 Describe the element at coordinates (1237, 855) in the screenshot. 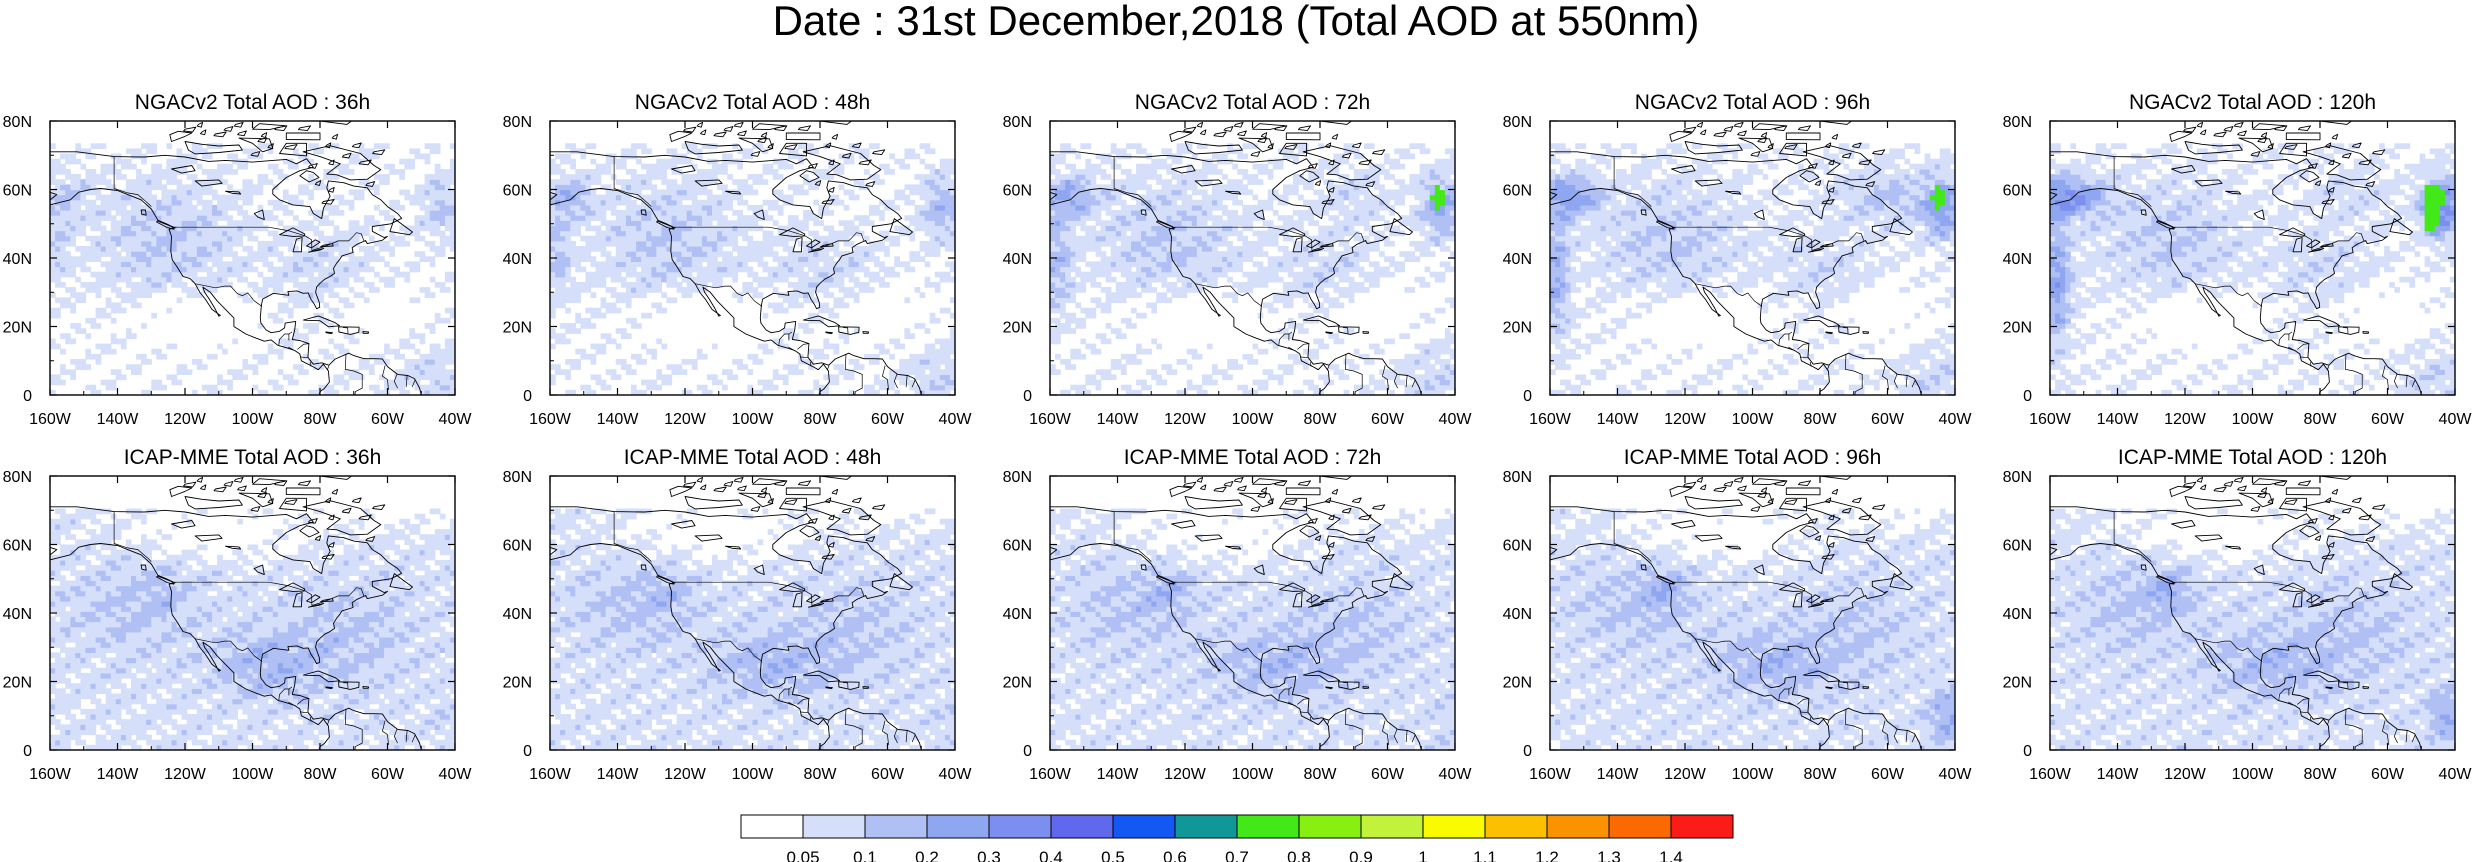

I see `colorbar-label: 0.7` at that location.